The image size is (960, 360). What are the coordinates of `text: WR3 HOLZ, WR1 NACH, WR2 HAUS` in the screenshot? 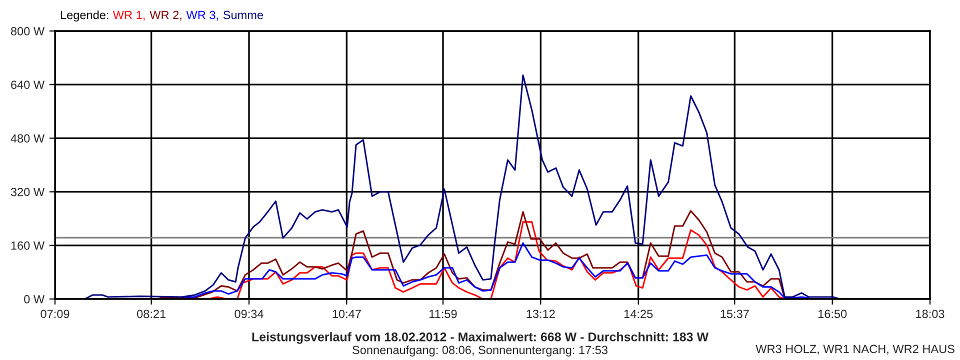 It's located at (855, 349).